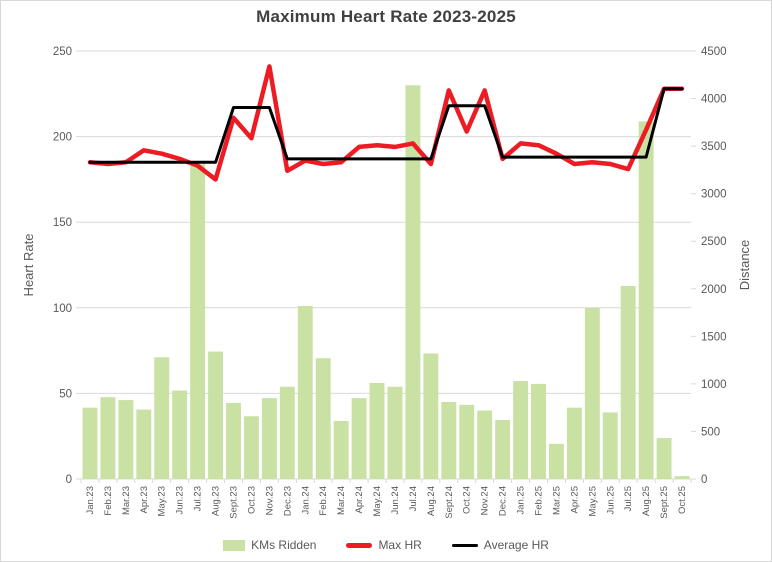 This screenshot has width=772, height=562. Describe the element at coordinates (664, 502) in the screenshot. I see `svg-text: Sept.25` at that location.